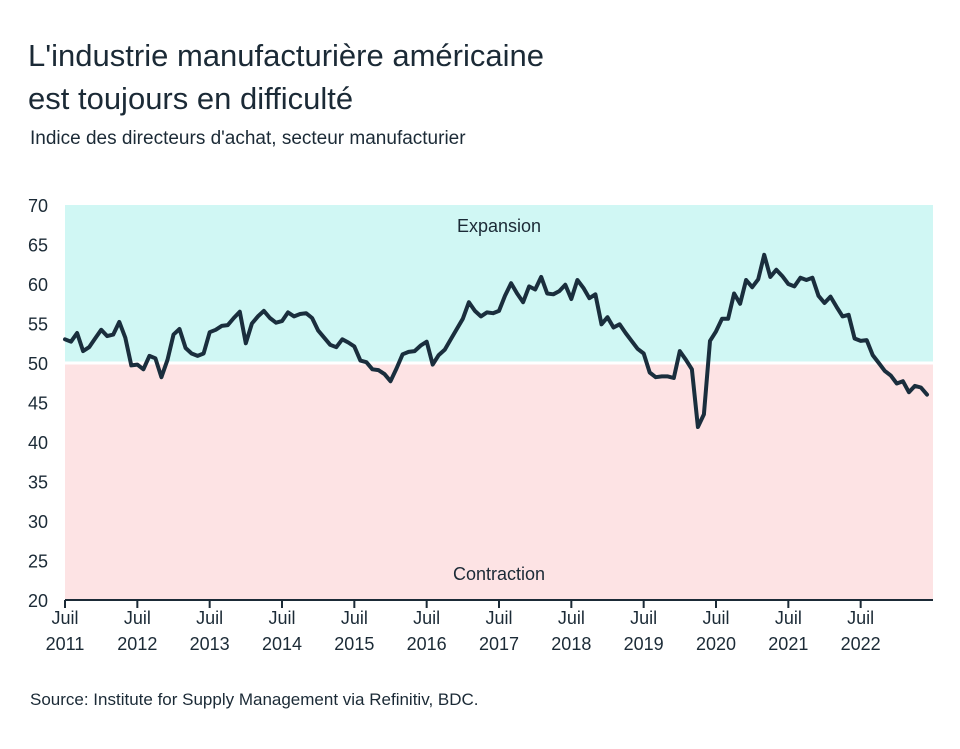 The width and height of the screenshot is (960, 749). I want to click on y-axis: 20 25 30 35 40 45 50 55 60 65 70, so click(38, 403).